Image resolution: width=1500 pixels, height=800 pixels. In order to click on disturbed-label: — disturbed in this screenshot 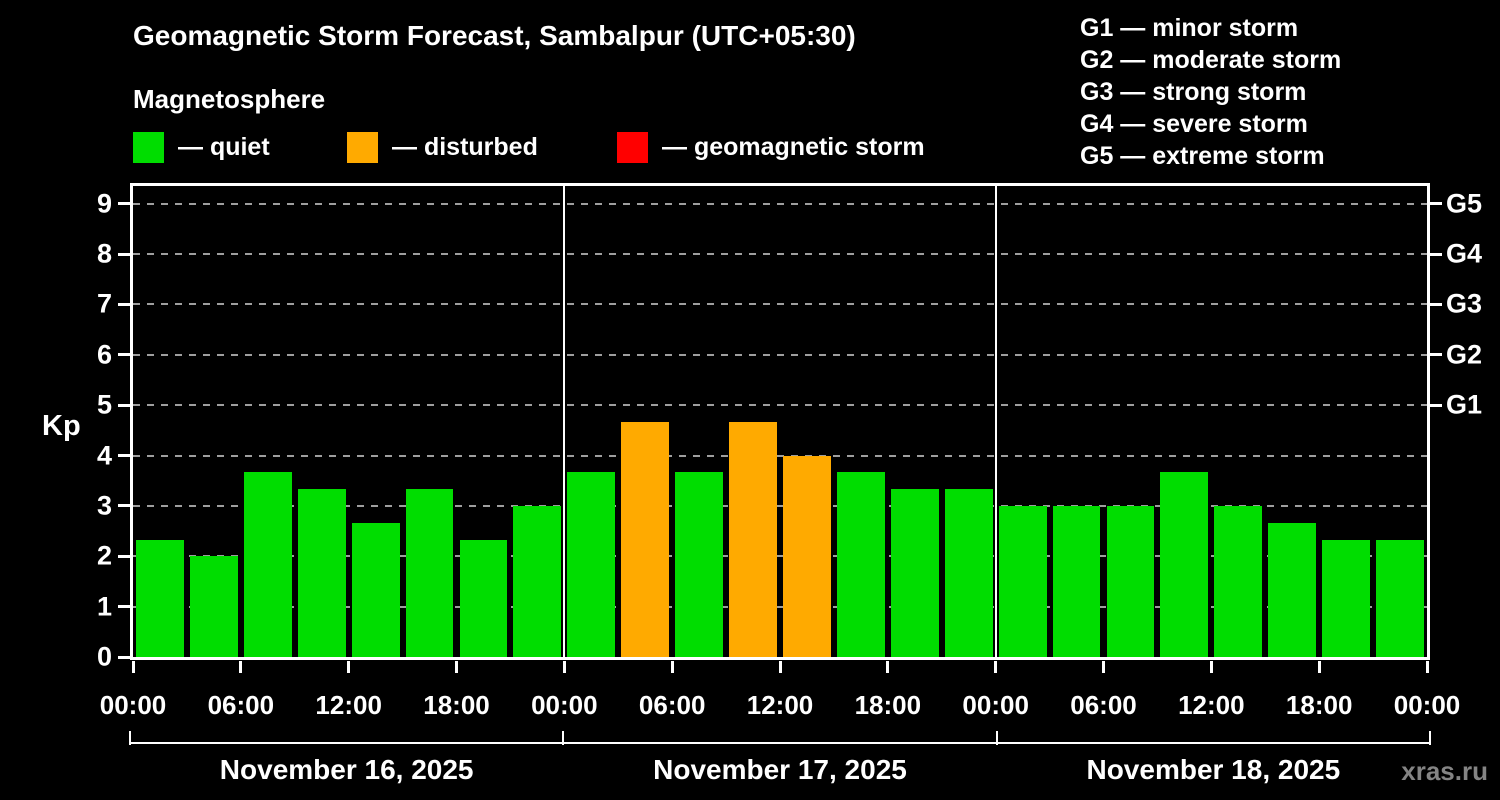, I will do `click(465, 146)`.